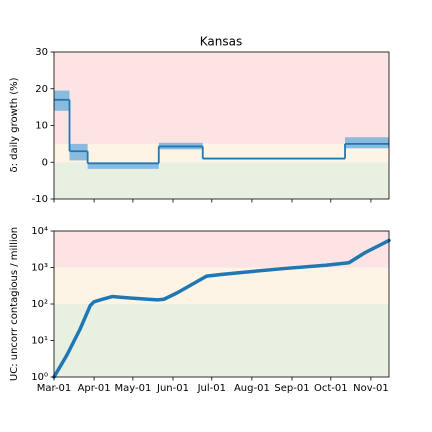  What do you see at coordinates (172, 388) in the screenshot?
I see `x-tick-label: Jun-01` at bounding box center [172, 388].